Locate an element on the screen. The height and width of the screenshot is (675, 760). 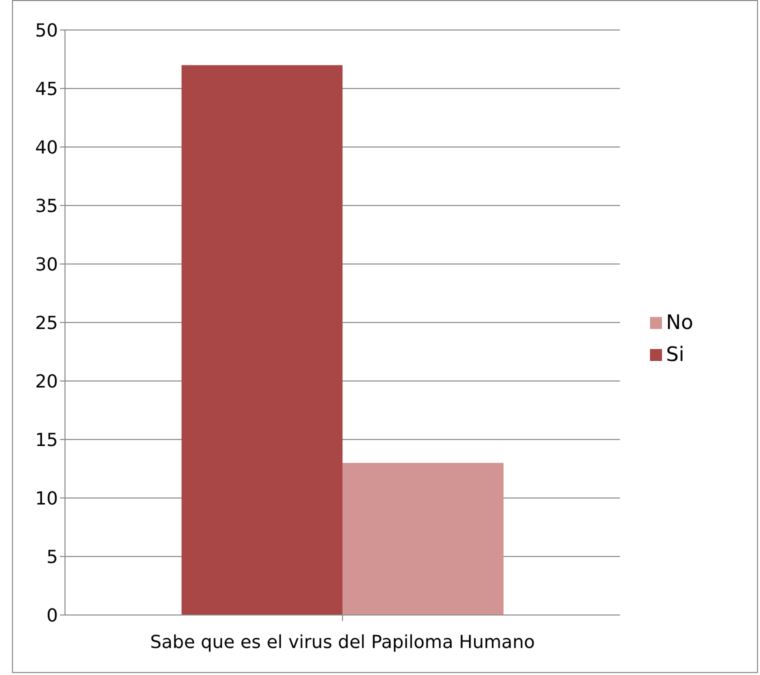
legend-label: Si is located at coordinates (675, 354).